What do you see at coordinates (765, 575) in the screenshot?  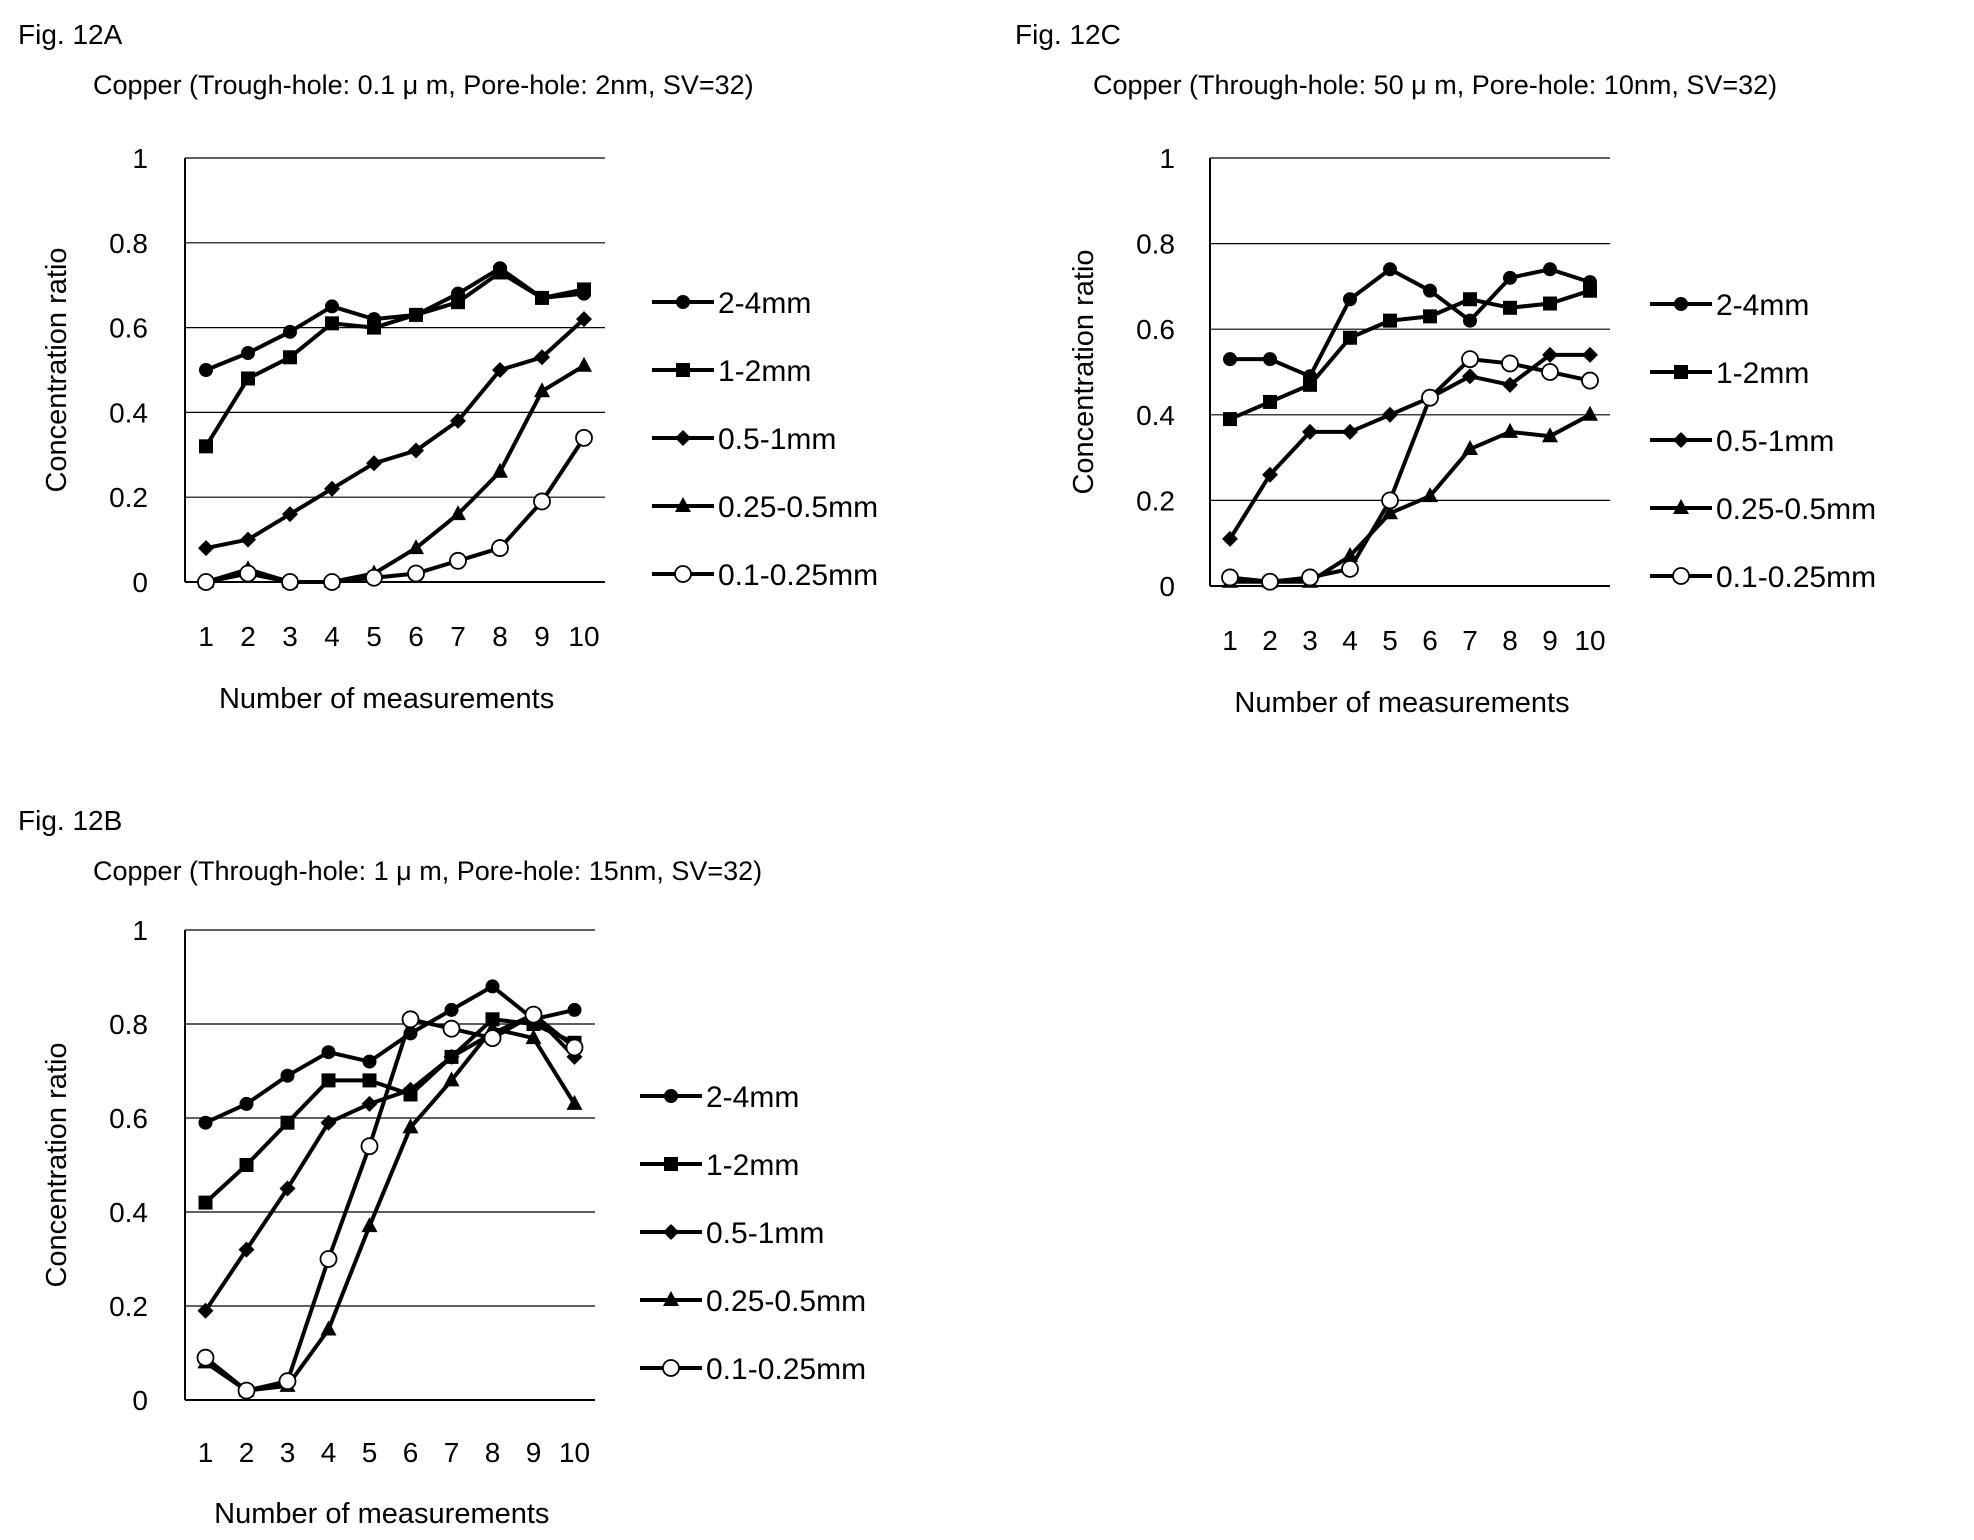 I see `legend-entry: 0.1-0.25mm` at bounding box center [765, 575].